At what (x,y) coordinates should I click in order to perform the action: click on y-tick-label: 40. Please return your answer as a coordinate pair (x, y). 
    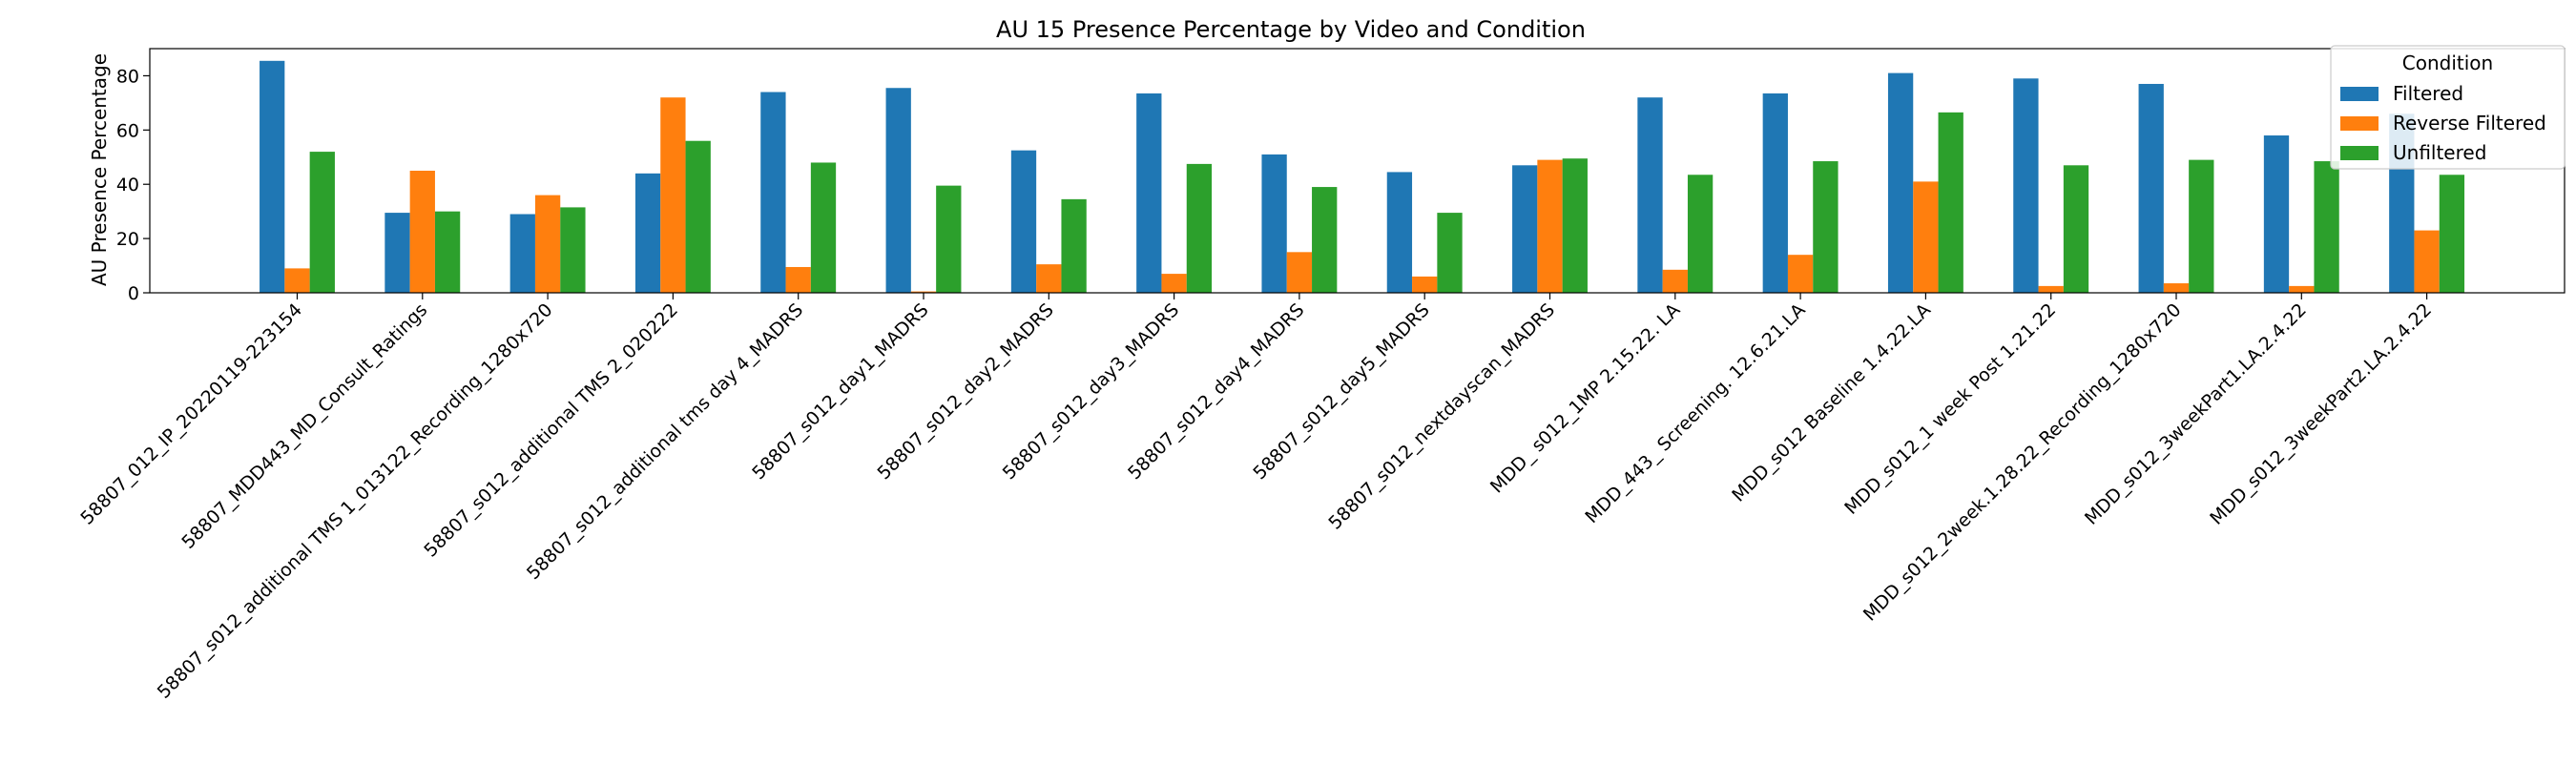
    Looking at the image, I should click on (127, 185).